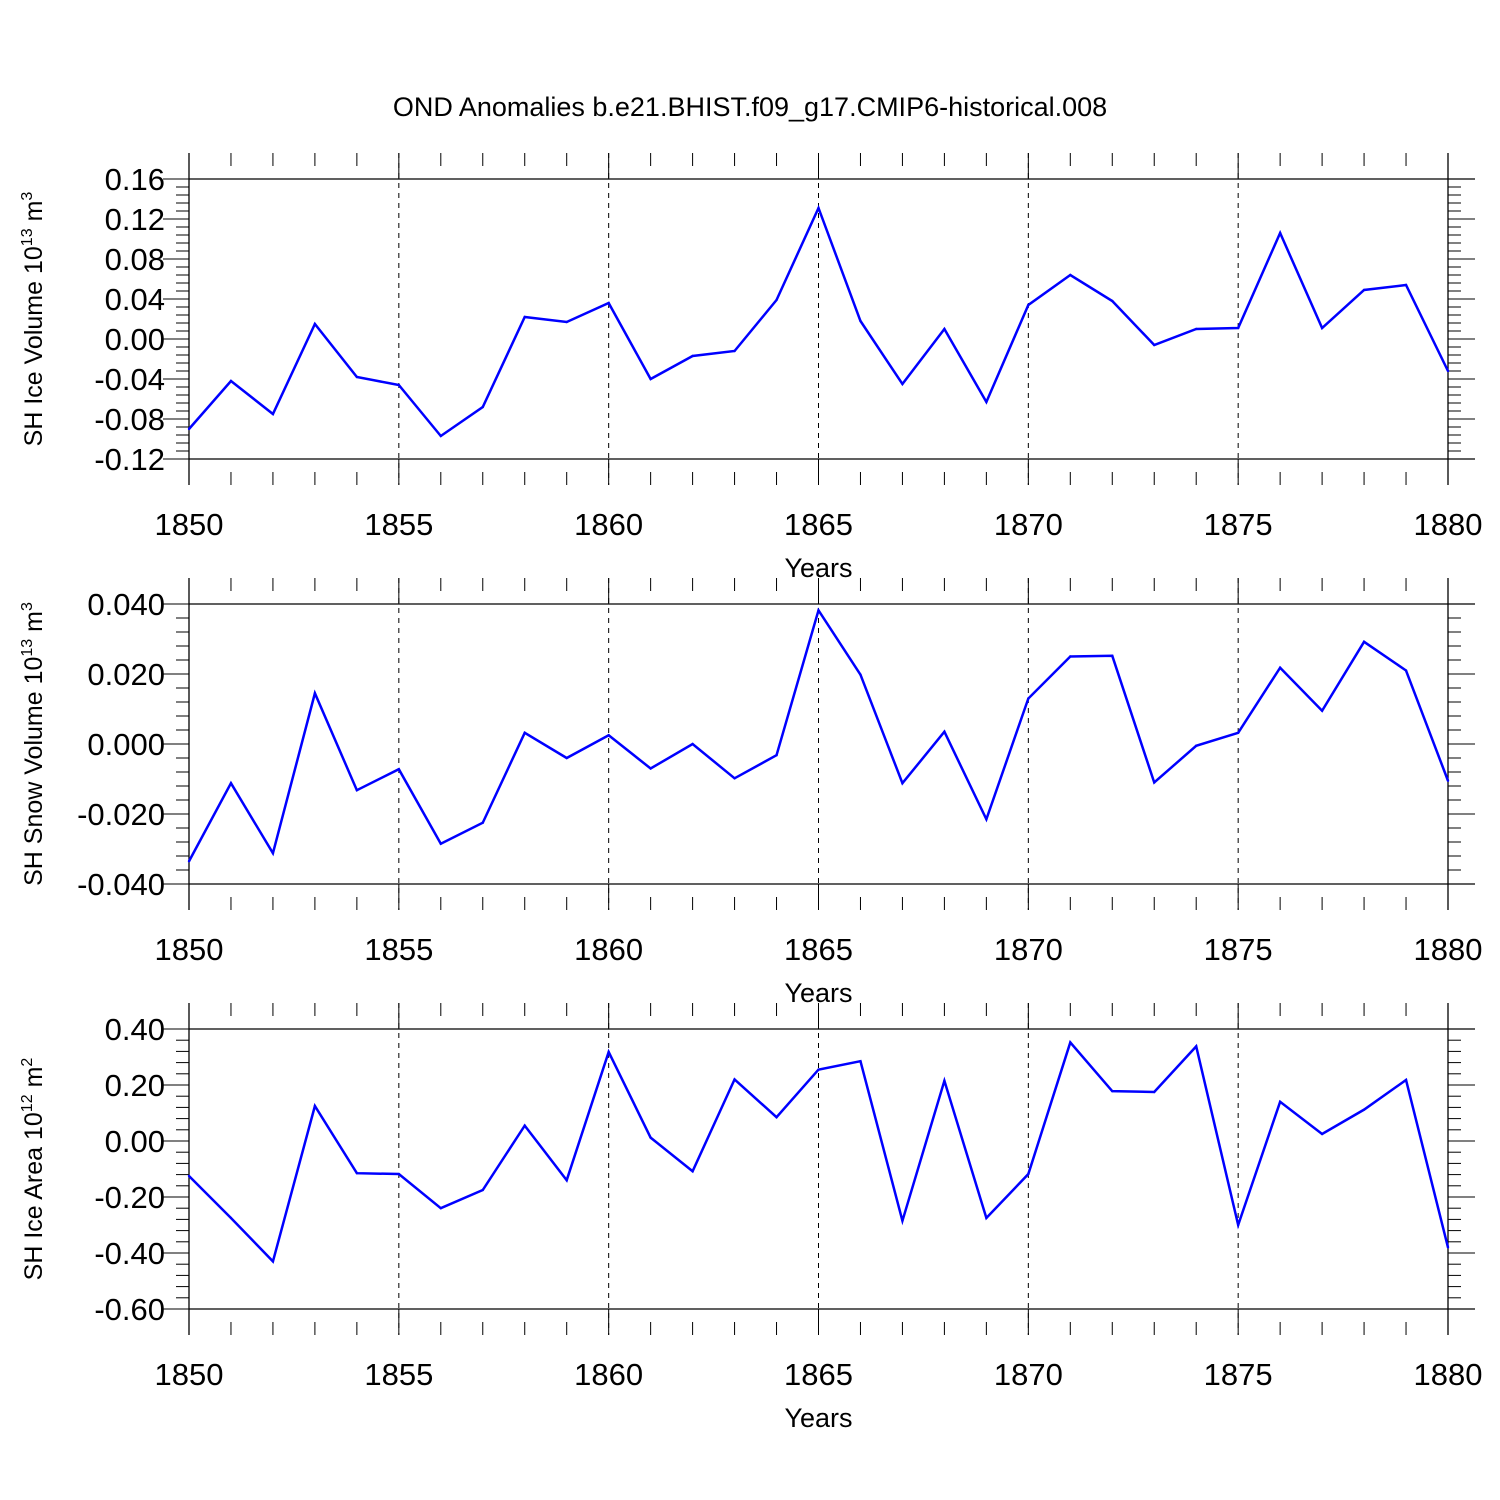 Image resolution: width=1500 pixels, height=1500 pixels. I want to click on y-tick-label: 0.20, so click(135, 1085).